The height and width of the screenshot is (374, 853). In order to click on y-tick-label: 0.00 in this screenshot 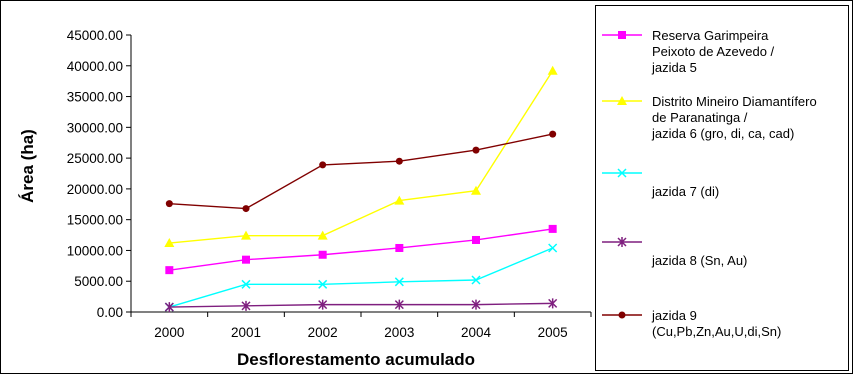, I will do `click(110, 312)`.